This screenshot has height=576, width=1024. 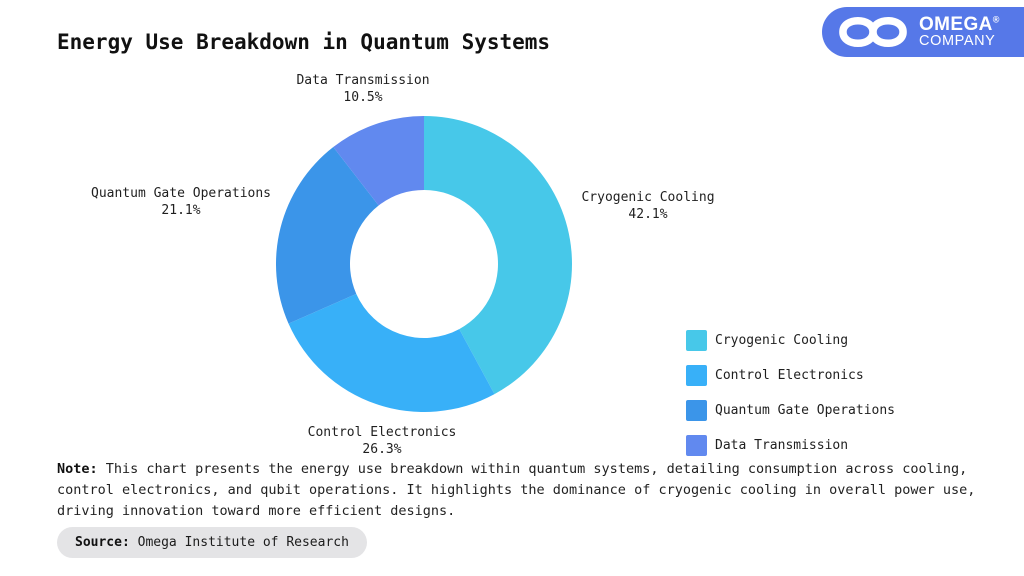 I want to click on legend-item-cryogenic-cooling: Cryogenic Cooling, so click(x=790, y=340).